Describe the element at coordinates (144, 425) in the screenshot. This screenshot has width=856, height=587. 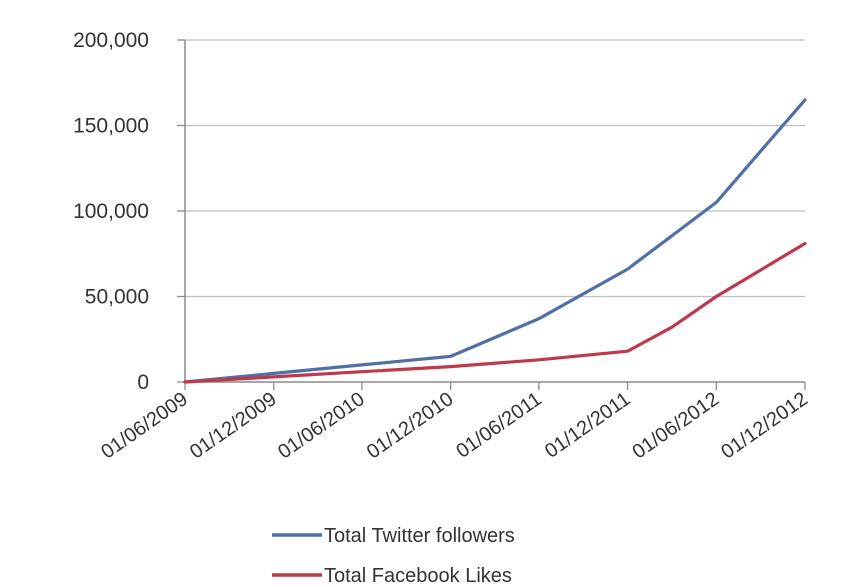
I see `x-tick-label: 01/06/2009` at that location.